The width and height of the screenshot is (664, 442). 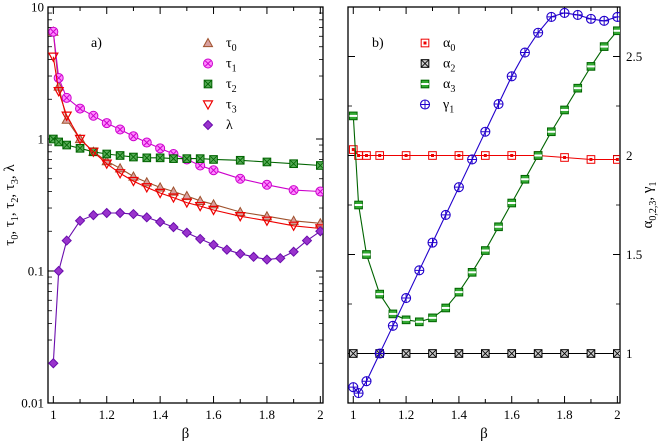 What do you see at coordinates (425, 63) in the screenshot?
I see `legend-marker-α2` at bounding box center [425, 63].